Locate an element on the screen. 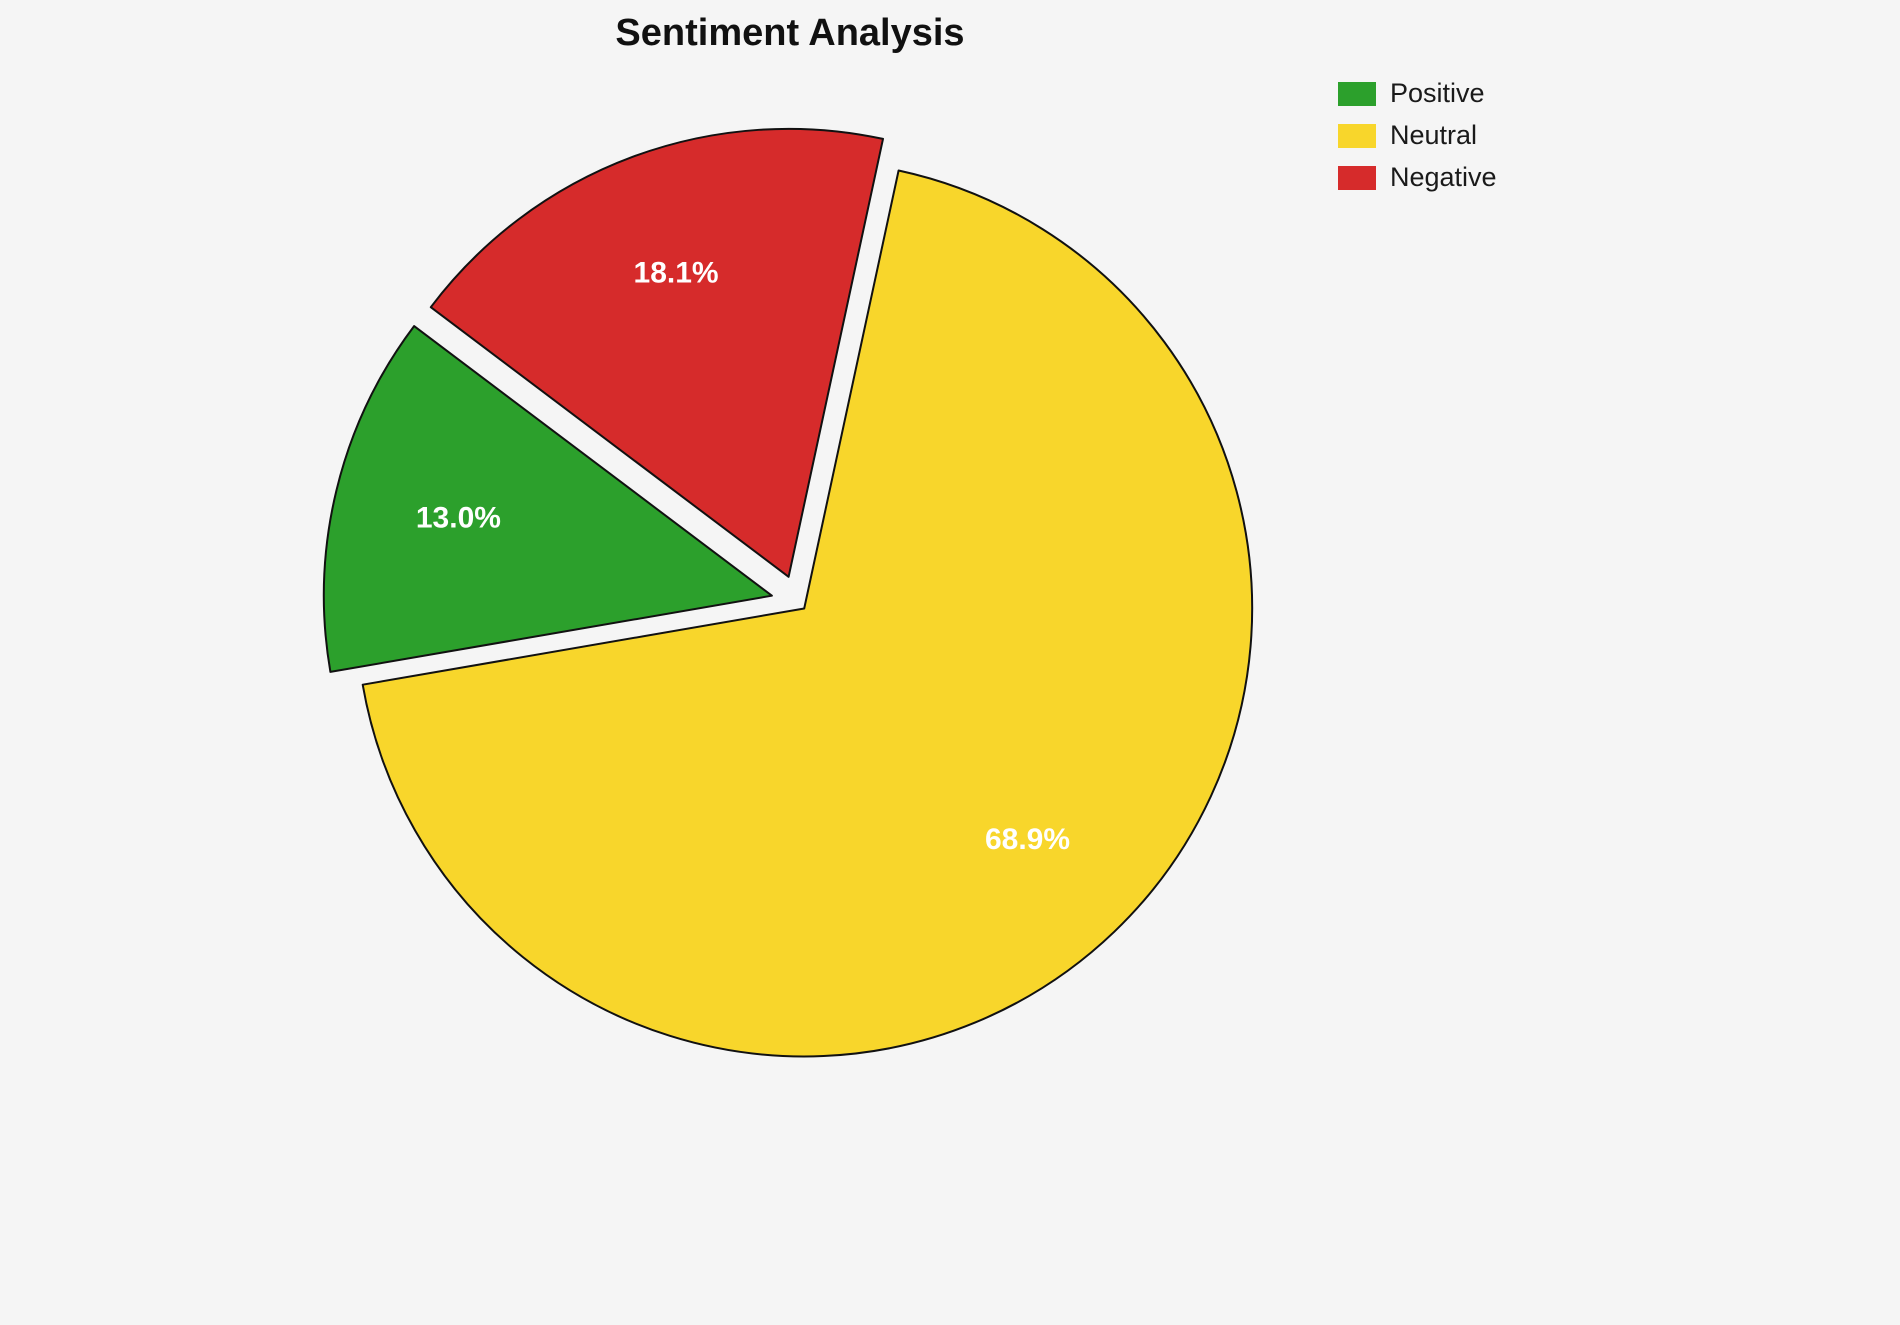 This screenshot has width=1900, height=1325. legend-item-negative: Negative is located at coordinates (1417, 177).